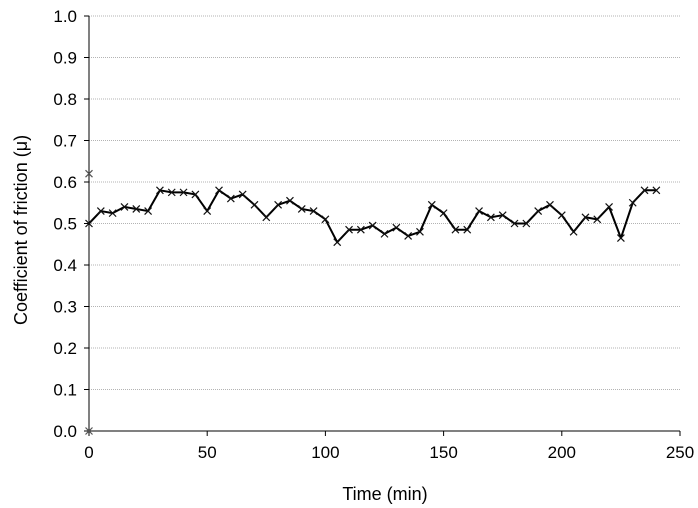 Image resolution: width=698 pixels, height=508 pixels. I want to click on x-tick-label-5: 250, so click(680, 452).